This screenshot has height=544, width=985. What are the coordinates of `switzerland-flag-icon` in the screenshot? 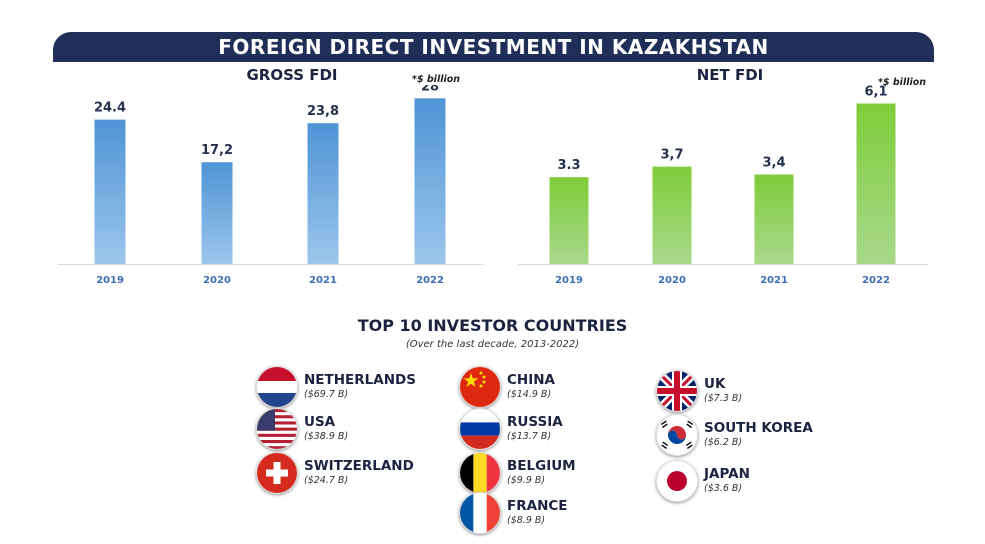 It's located at (277, 473).